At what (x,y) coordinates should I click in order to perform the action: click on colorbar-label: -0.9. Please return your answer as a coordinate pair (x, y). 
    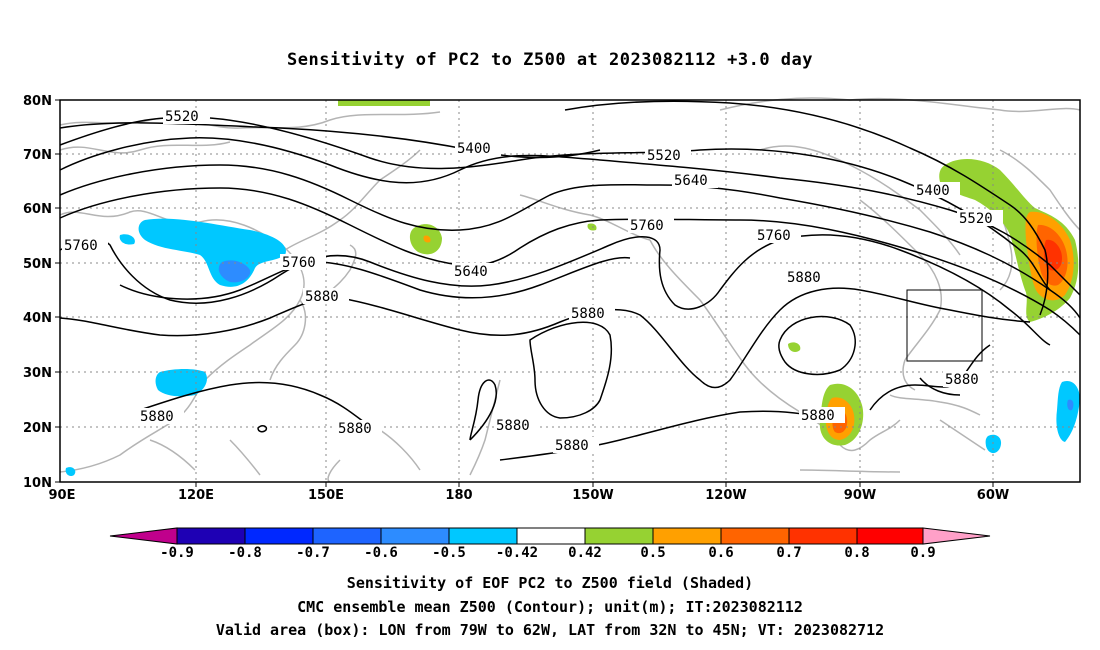
    Looking at the image, I should click on (177, 553).